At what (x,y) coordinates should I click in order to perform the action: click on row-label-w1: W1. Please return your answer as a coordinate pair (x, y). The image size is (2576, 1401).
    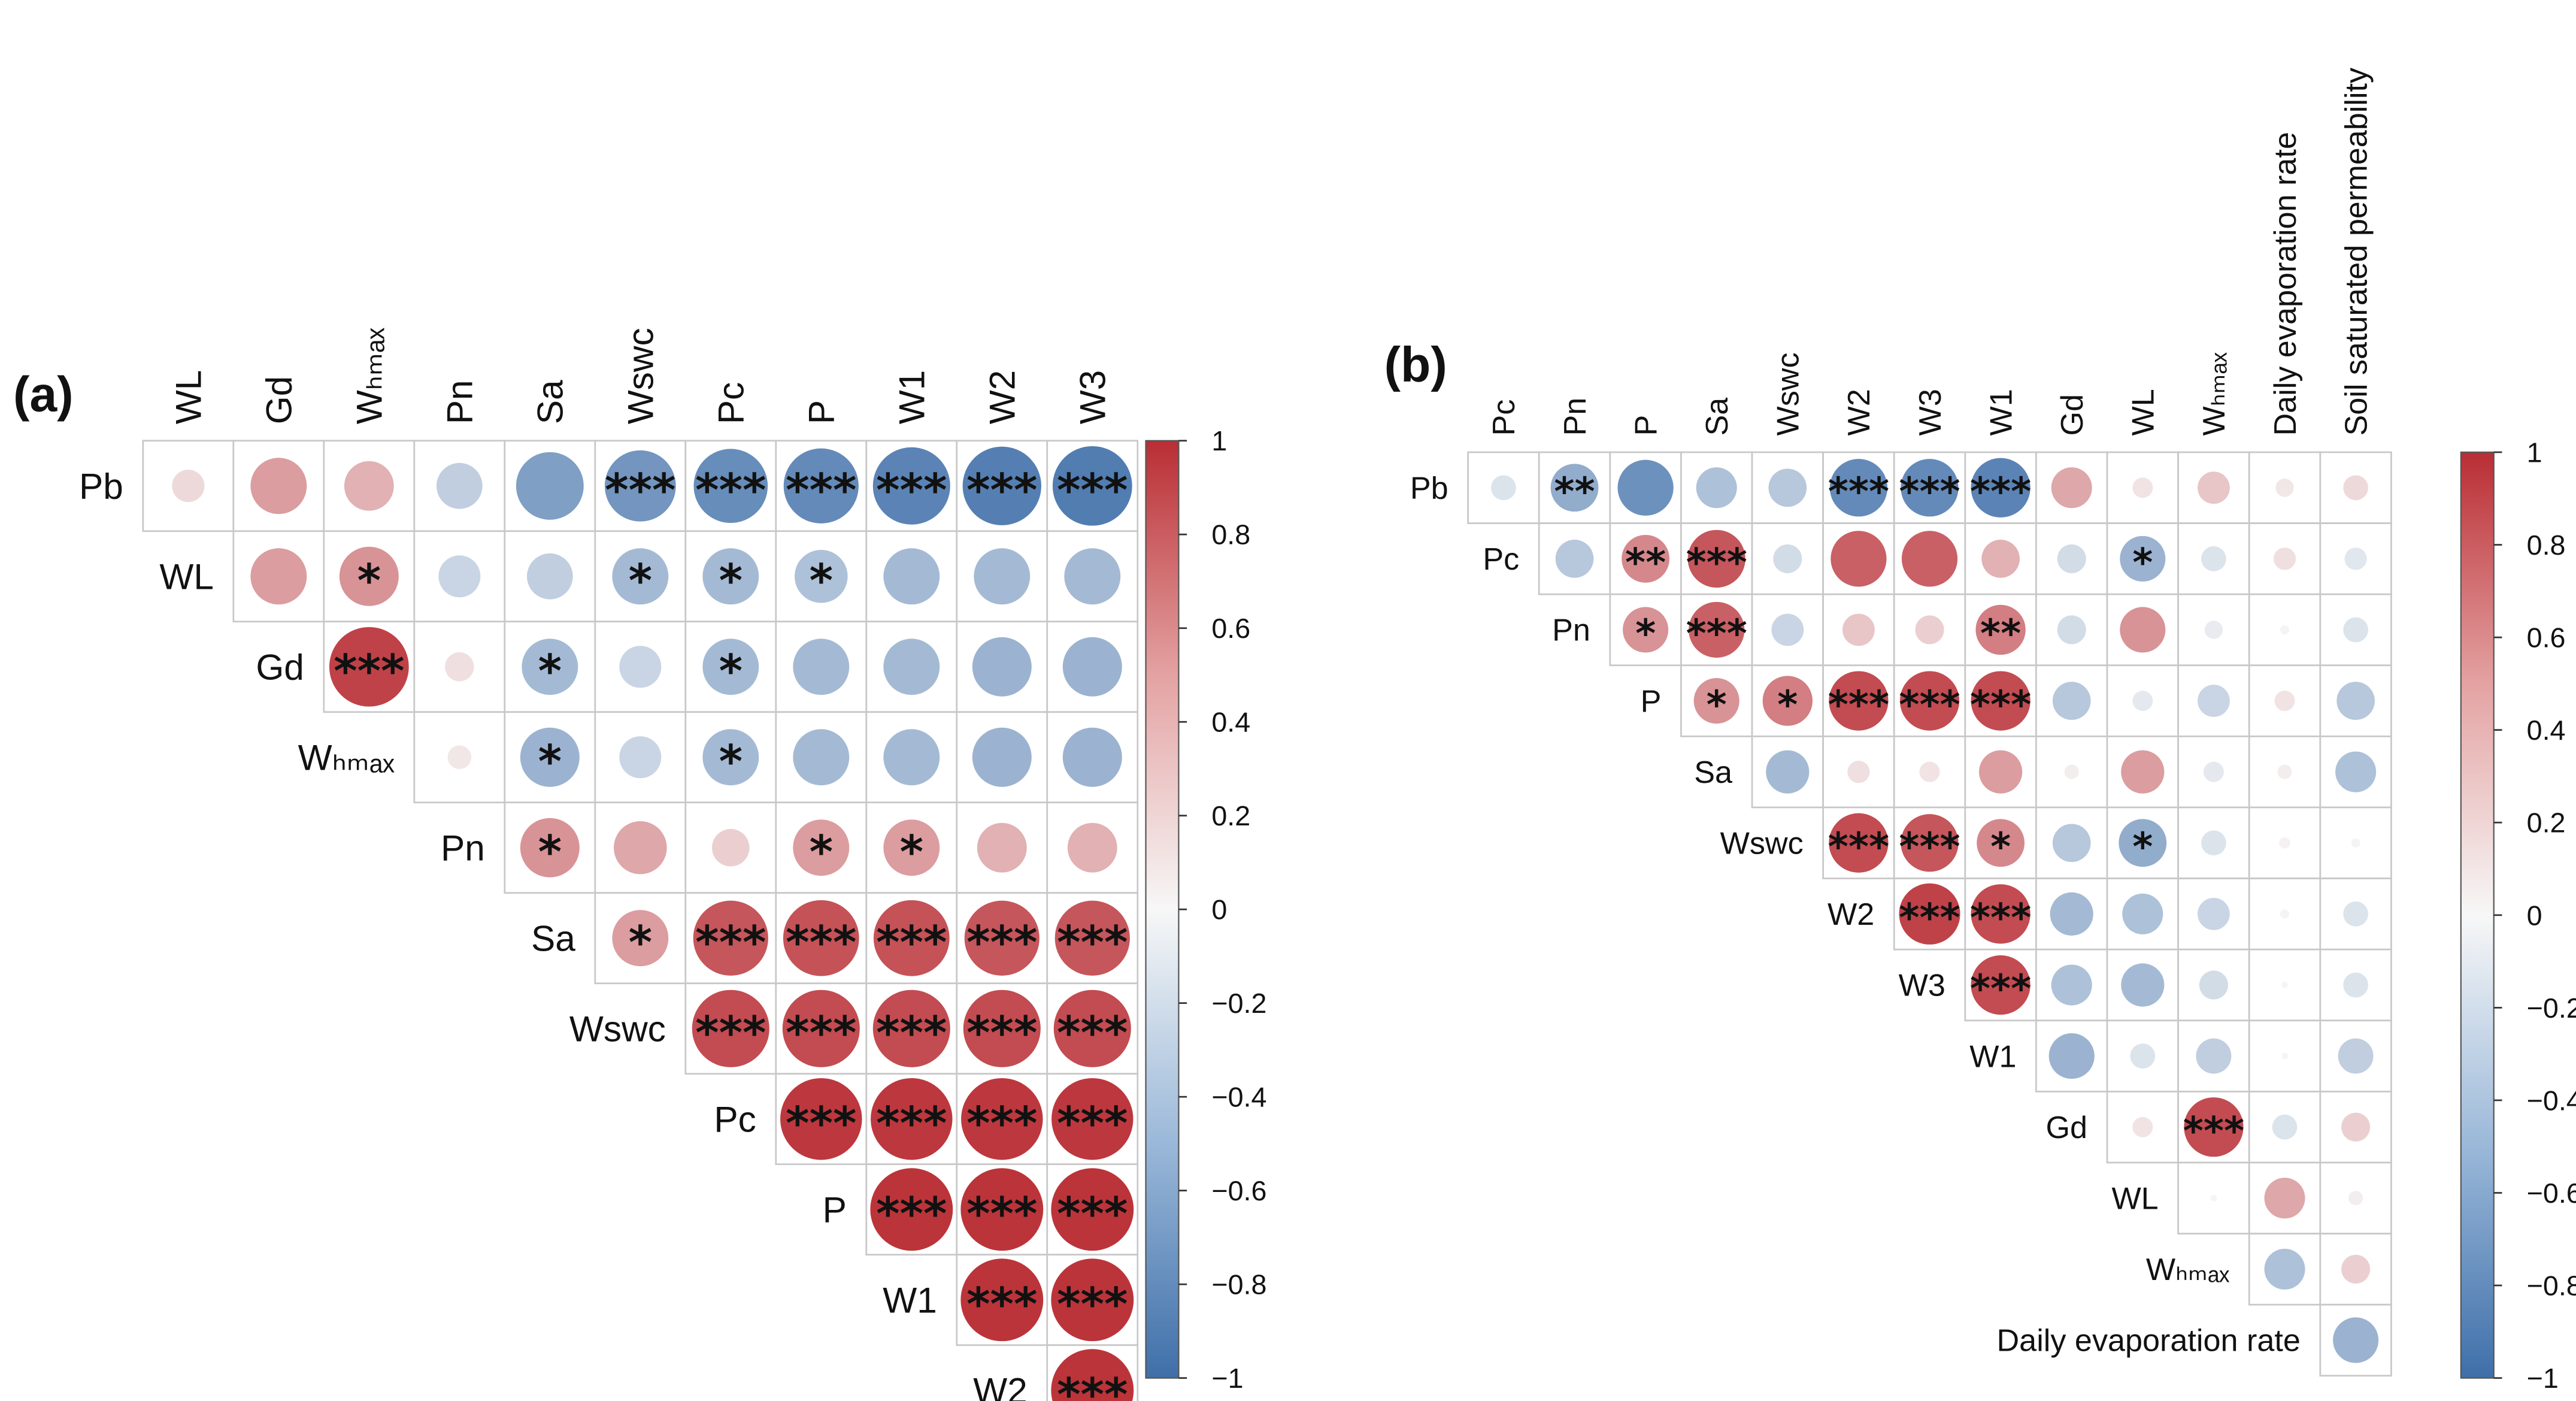
    Looking at the image, I should click on (1992, 1056).